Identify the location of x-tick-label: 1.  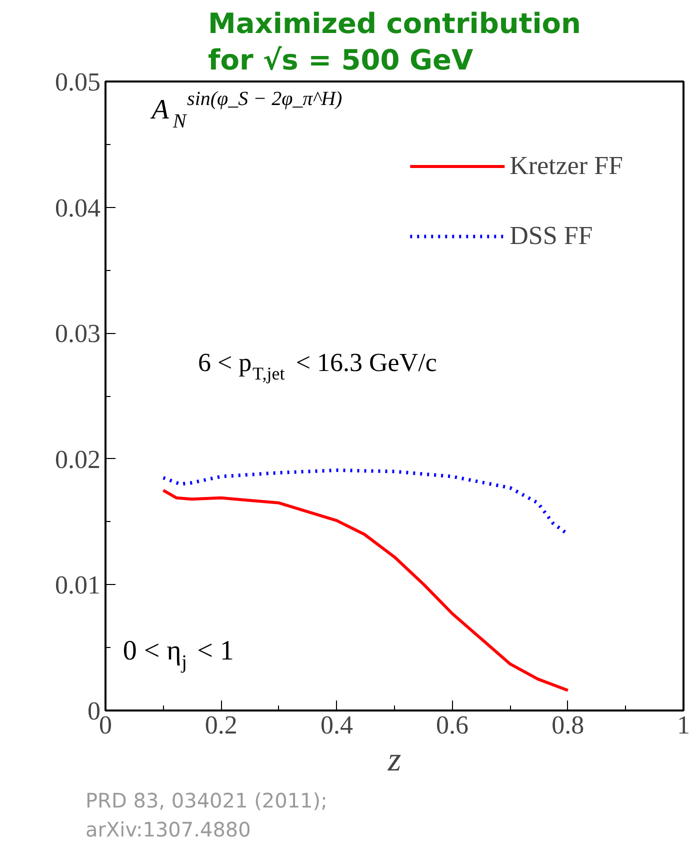
(683, 725).